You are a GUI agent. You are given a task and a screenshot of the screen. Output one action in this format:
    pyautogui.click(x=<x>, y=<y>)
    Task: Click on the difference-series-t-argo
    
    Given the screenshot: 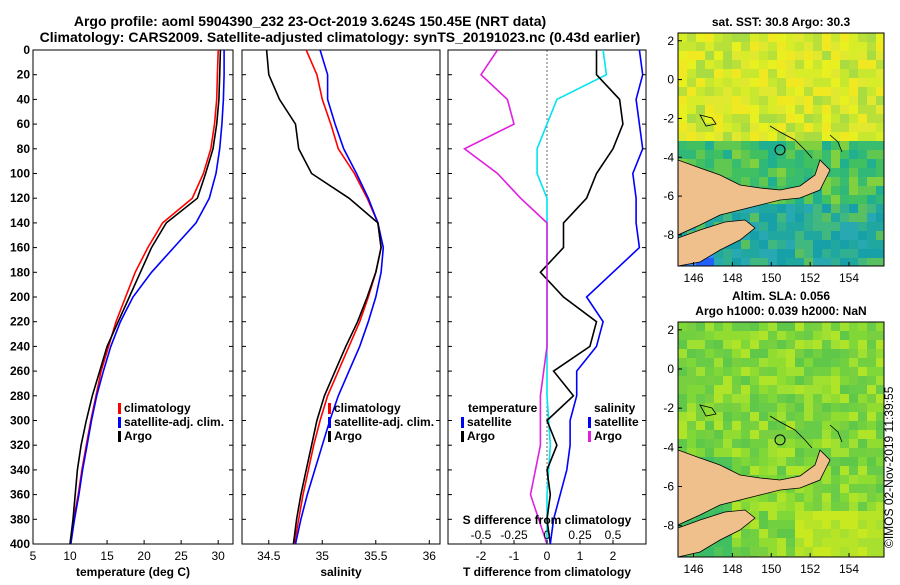 What is the action you would take?
    pyautogui.click(x=581, y=297)
    